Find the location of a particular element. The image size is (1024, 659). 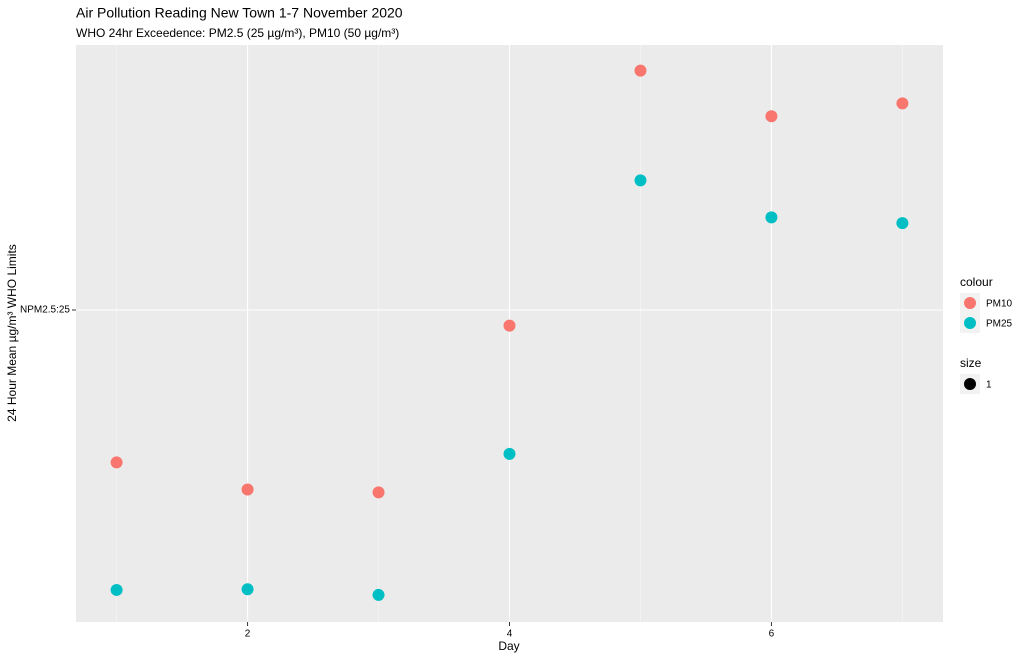

y-tick-label: NPM2.5:25 is located at coordinates (45, 310).